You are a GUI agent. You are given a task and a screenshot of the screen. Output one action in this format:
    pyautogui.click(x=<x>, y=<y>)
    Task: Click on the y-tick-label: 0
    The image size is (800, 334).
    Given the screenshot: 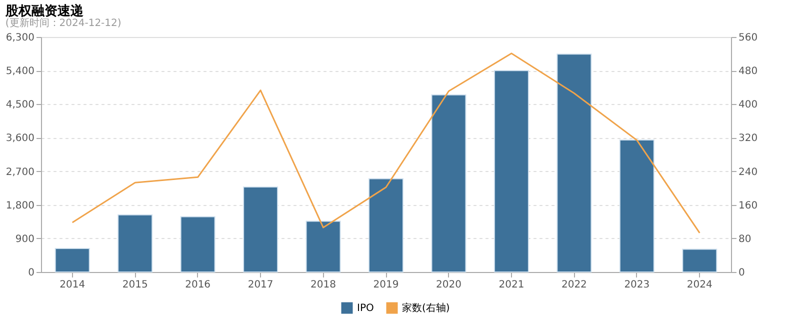 What is the action you would take?
    pyautogui.click(x=31, y=273)
    